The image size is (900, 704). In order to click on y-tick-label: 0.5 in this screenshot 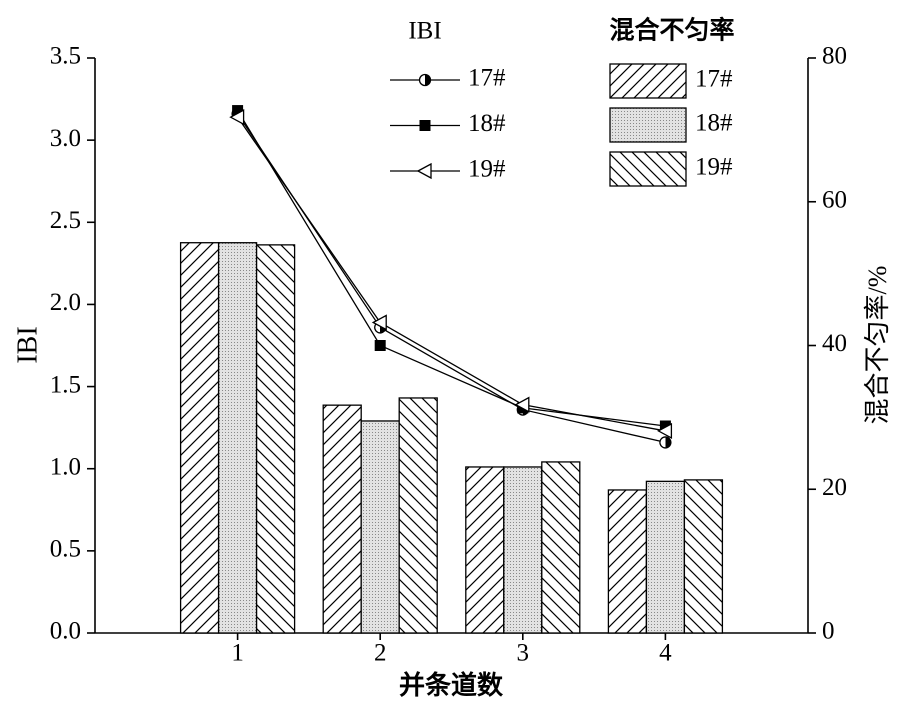, I will do `click(65, 549)`.